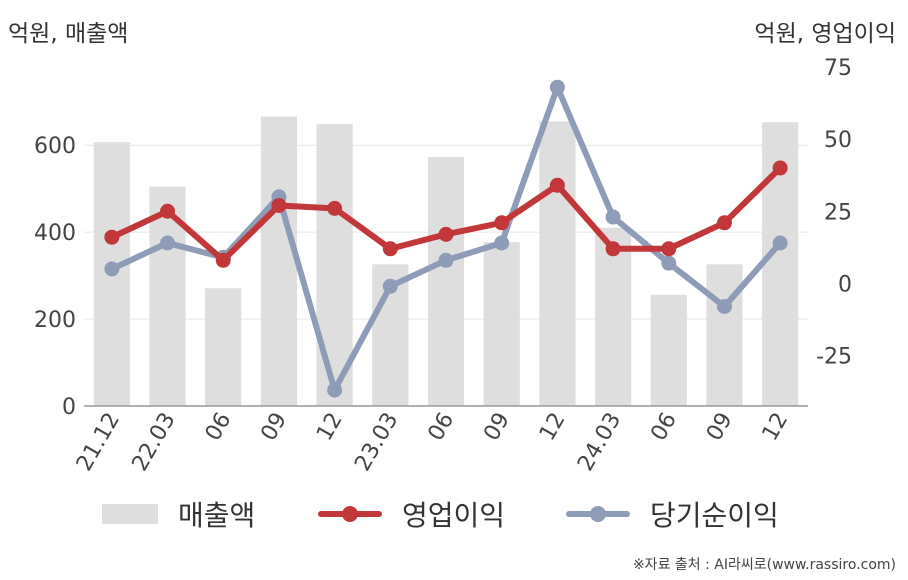 Image resolution: width=908 pixels, height=580 pixels. I want to click on y-left-tick-label: 200, so click(55, 320).